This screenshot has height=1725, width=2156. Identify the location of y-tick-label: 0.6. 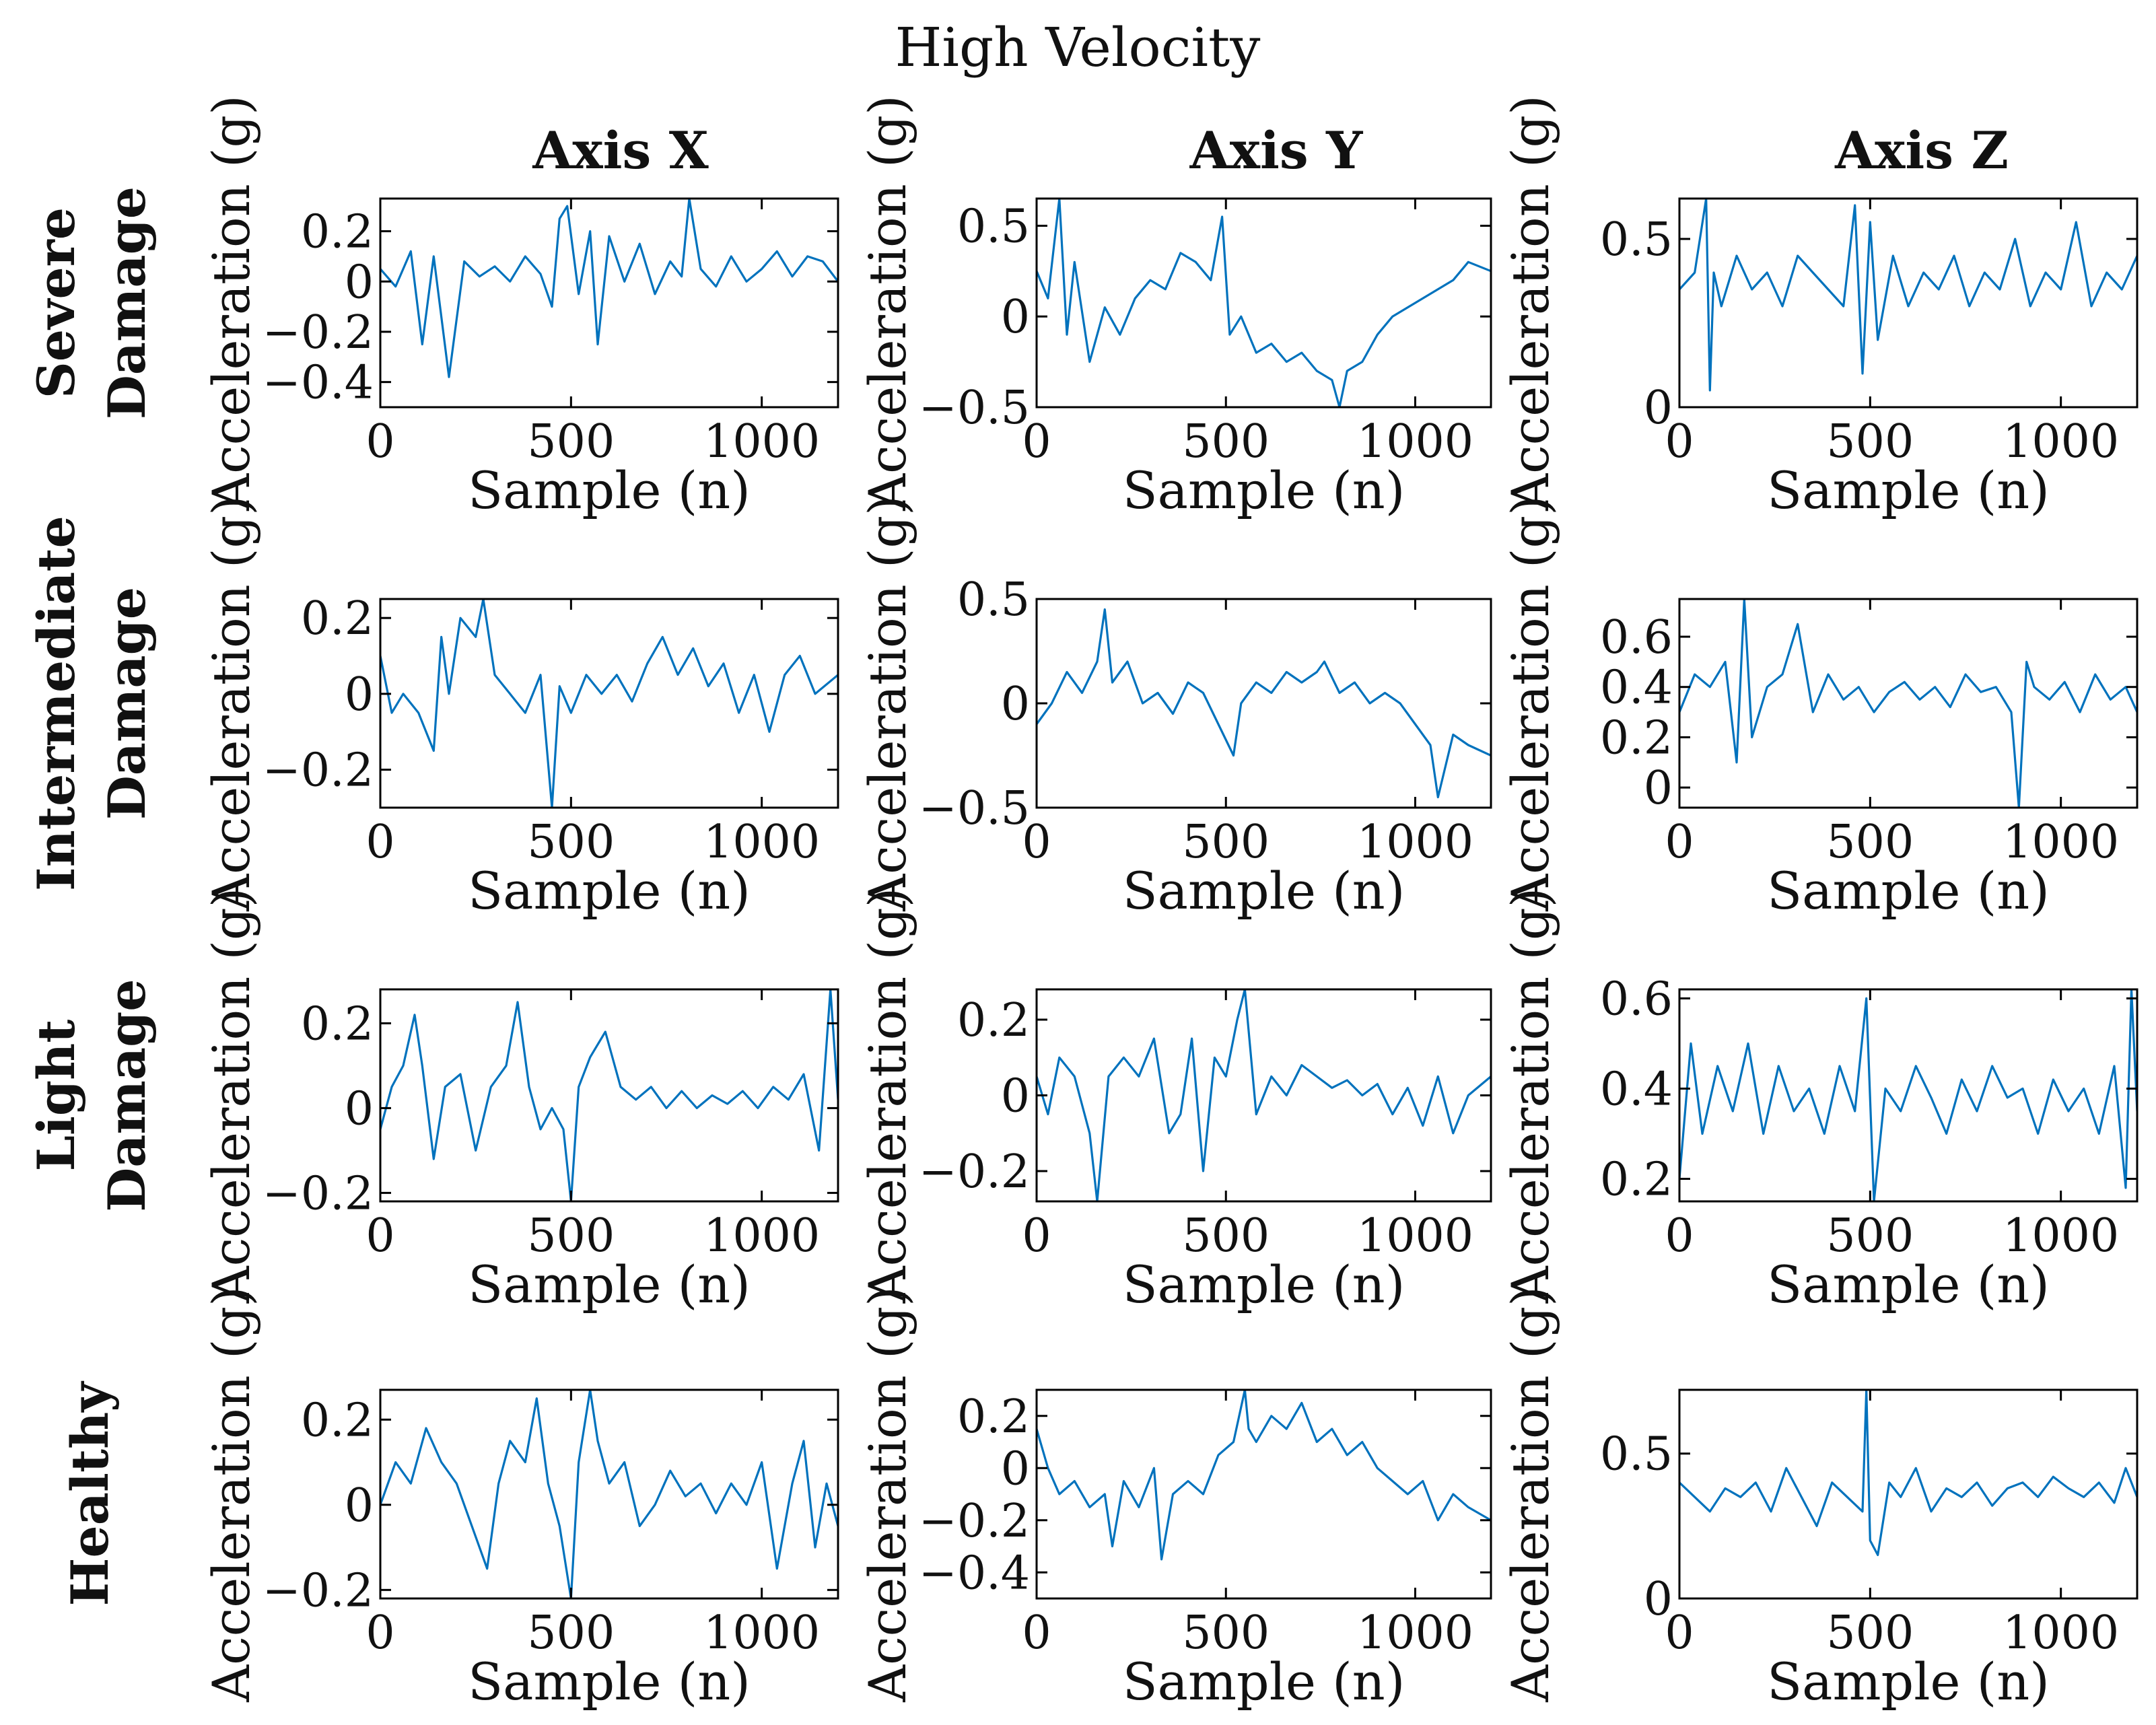
(1636, 999).